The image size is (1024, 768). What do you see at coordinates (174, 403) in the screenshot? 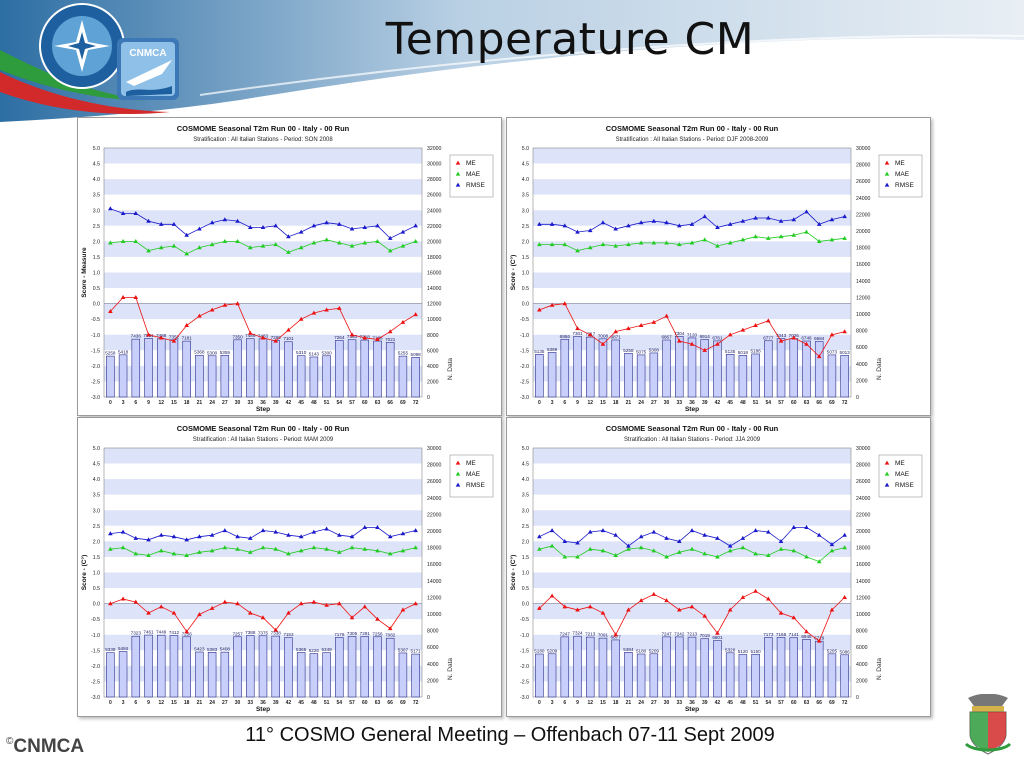
I see `x-tick-label: 15` at bounding box center [174, 403].